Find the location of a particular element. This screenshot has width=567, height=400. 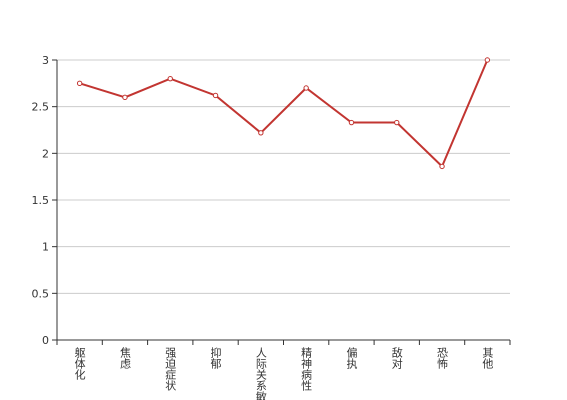

x-tick-label: 焦虑 is located at coordinates (124, 358).